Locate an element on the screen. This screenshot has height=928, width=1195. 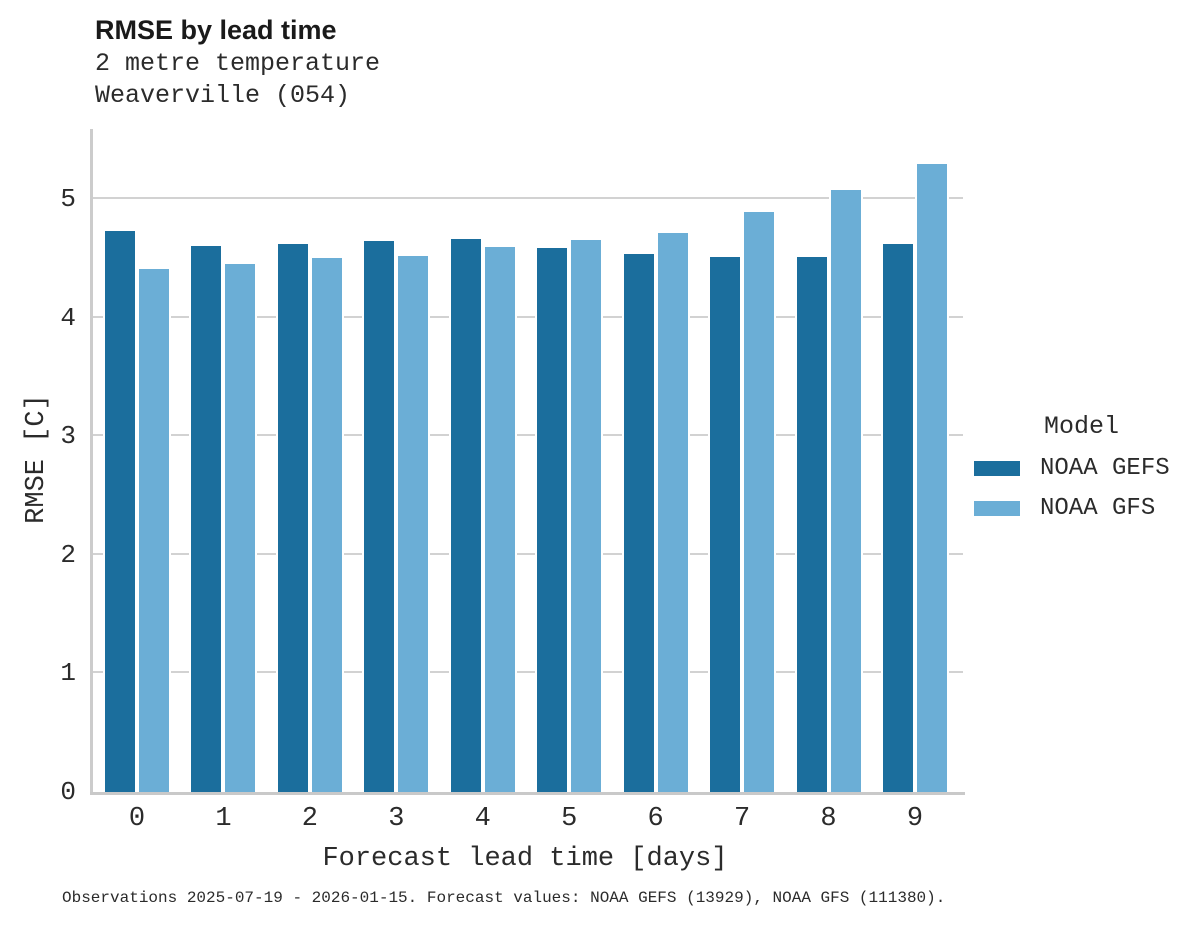
x-tick-label-3: 3 is located at coordinates (396, 819).